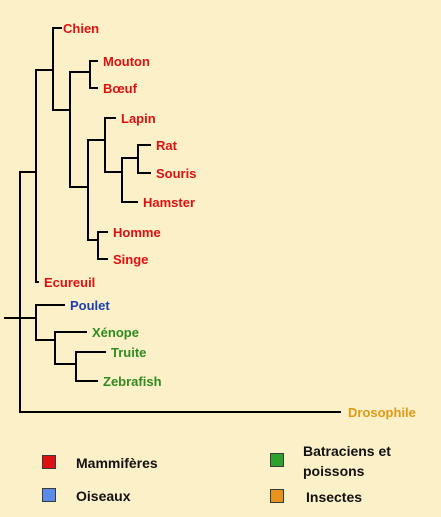 This screenshot has width=441, height=517. I want to click on leaf-label-rat: Rat, so click(167, 145).